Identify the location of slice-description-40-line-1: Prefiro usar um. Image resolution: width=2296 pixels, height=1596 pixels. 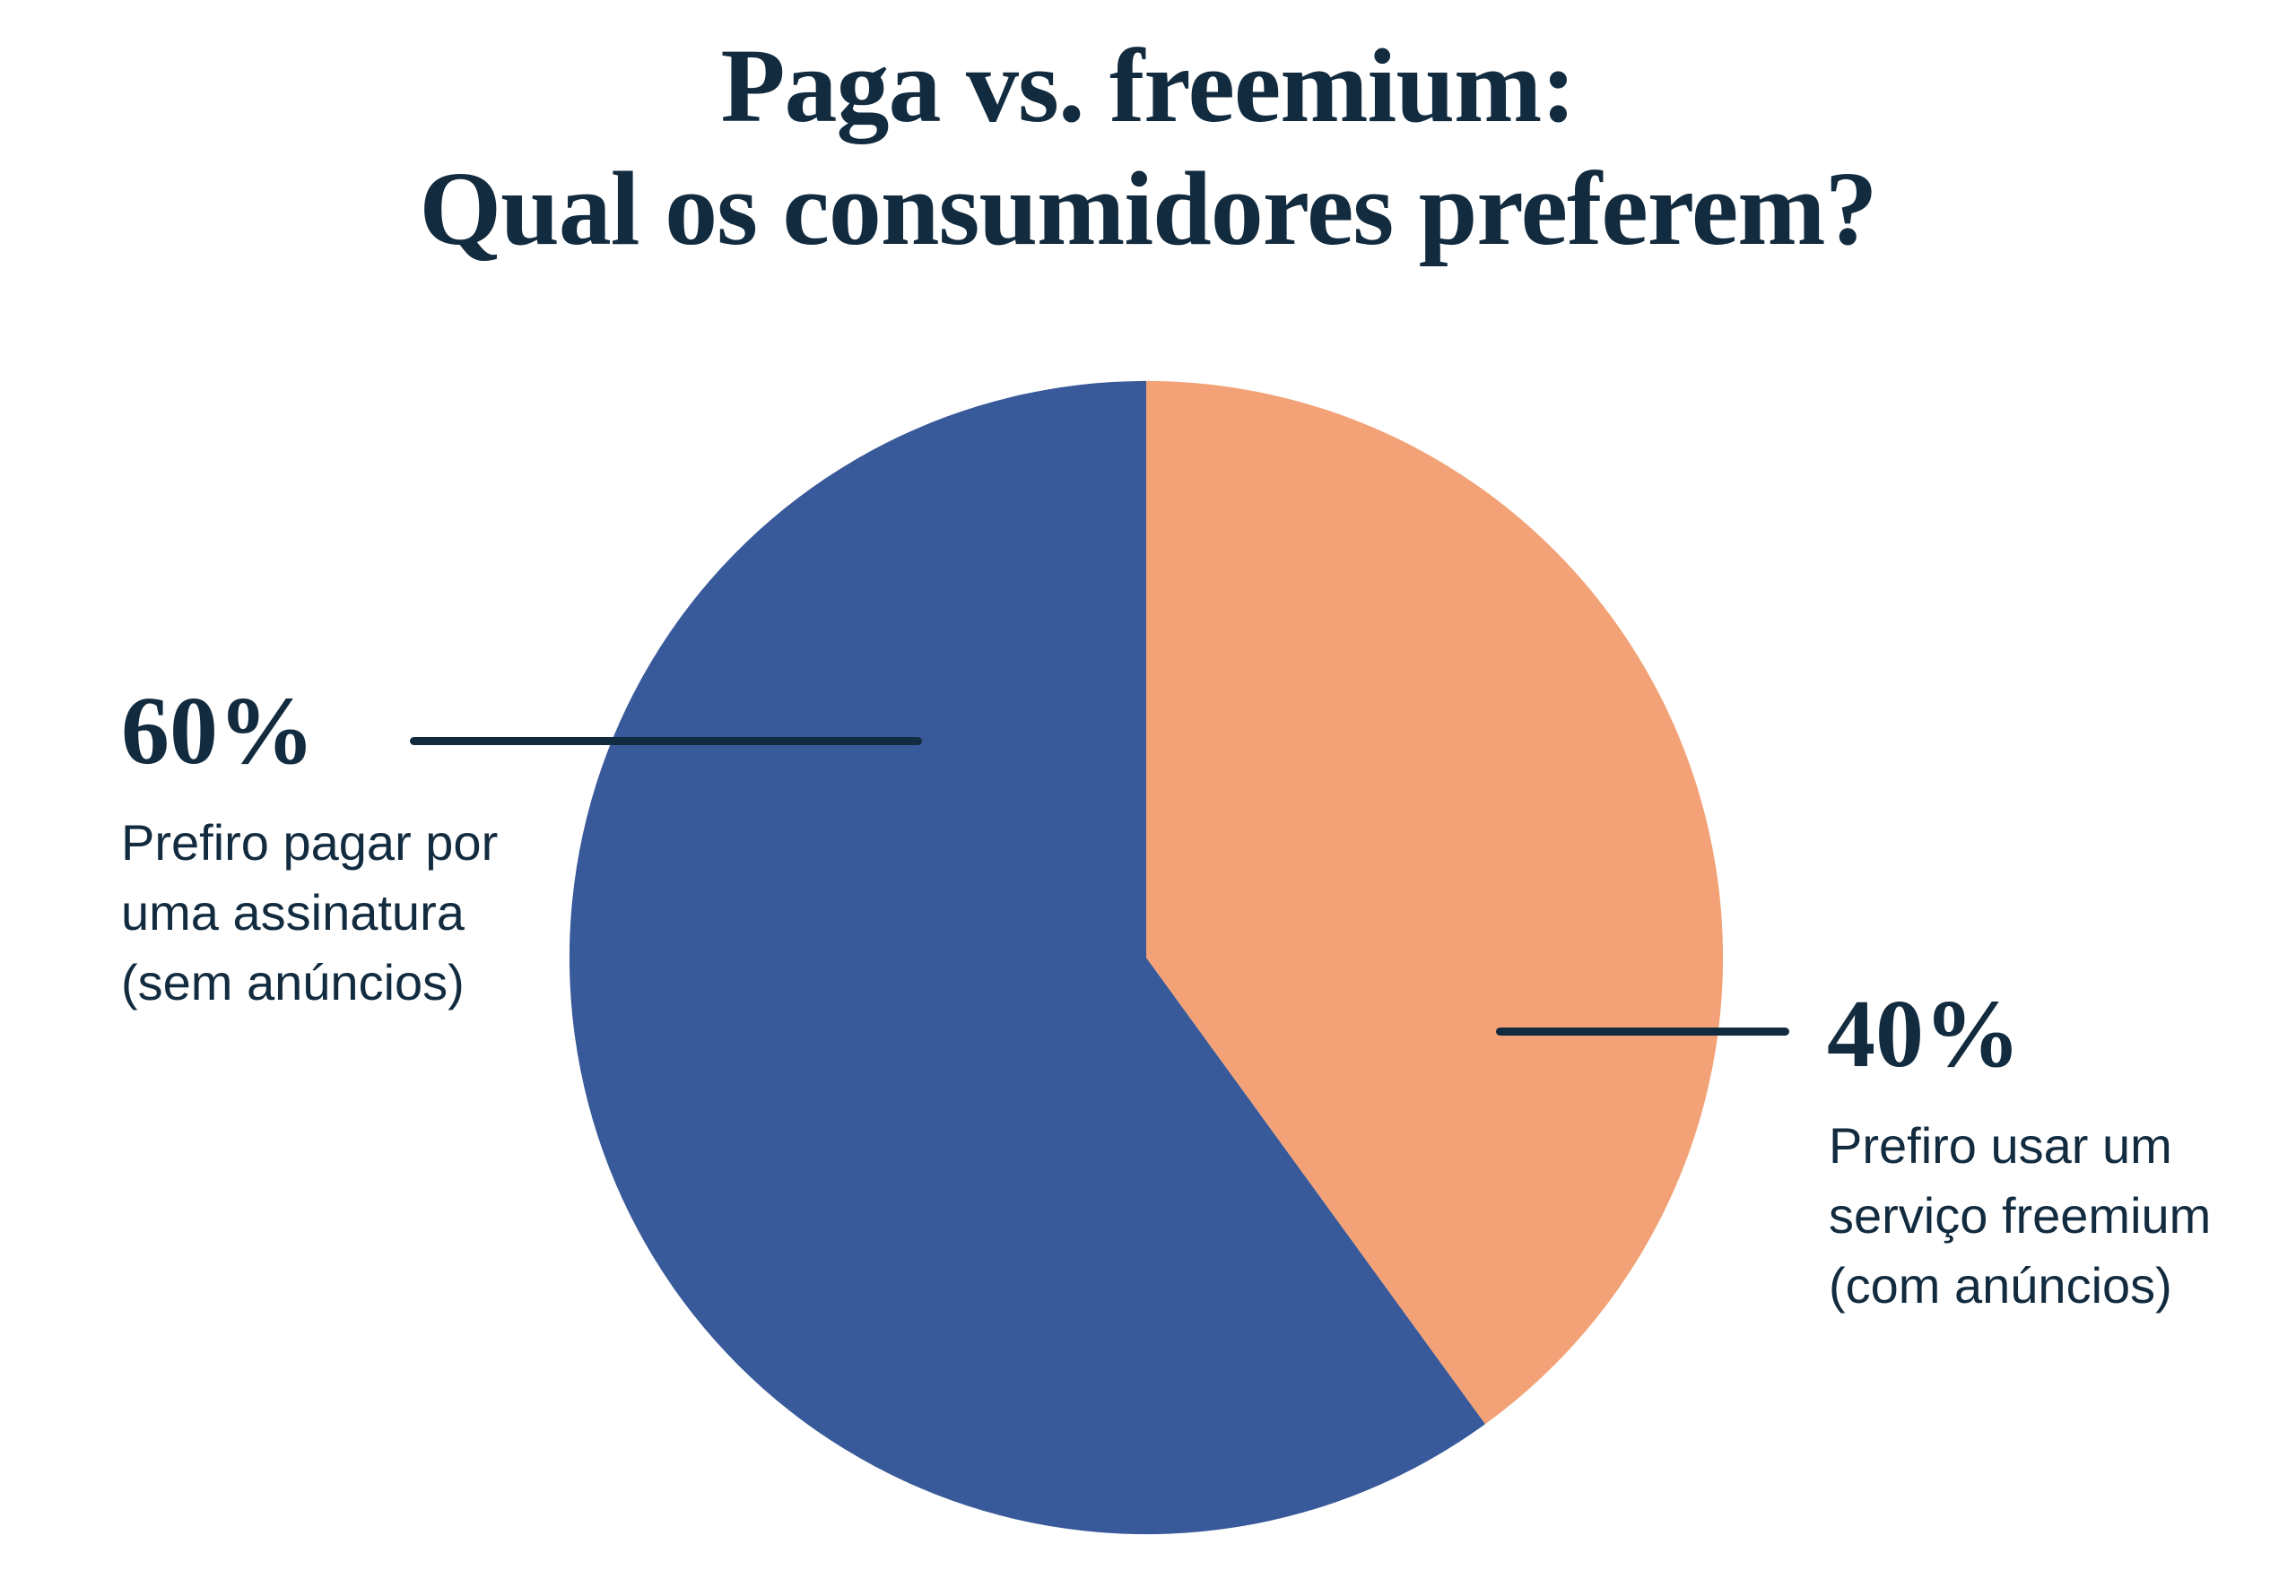
(2000, 1146).